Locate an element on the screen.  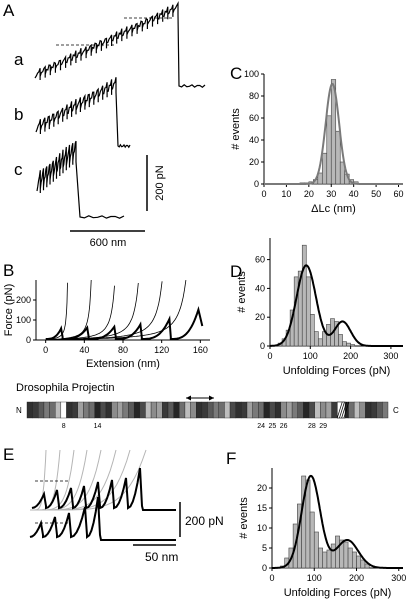
domain-number-label: 24 is located at coordinates (261, 426).